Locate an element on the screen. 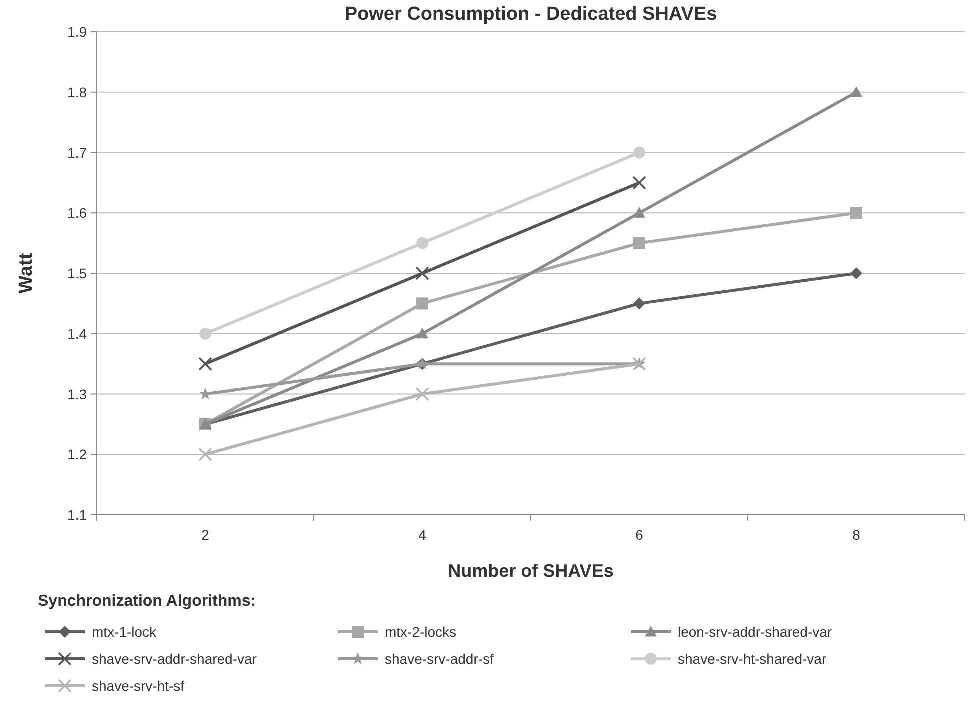 The height and width of the screenshot is (704, 979). legend-title: Synchronization Algorithms: is located at coordinates (147, 601).